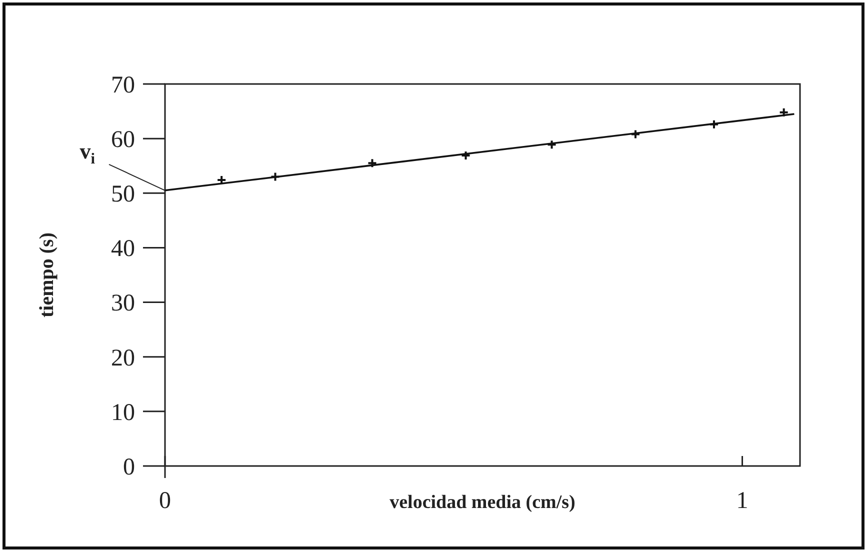  Describe the element at coordinates (123, 195) in the screenshot. I see `y-tick-label: 50` at that location.